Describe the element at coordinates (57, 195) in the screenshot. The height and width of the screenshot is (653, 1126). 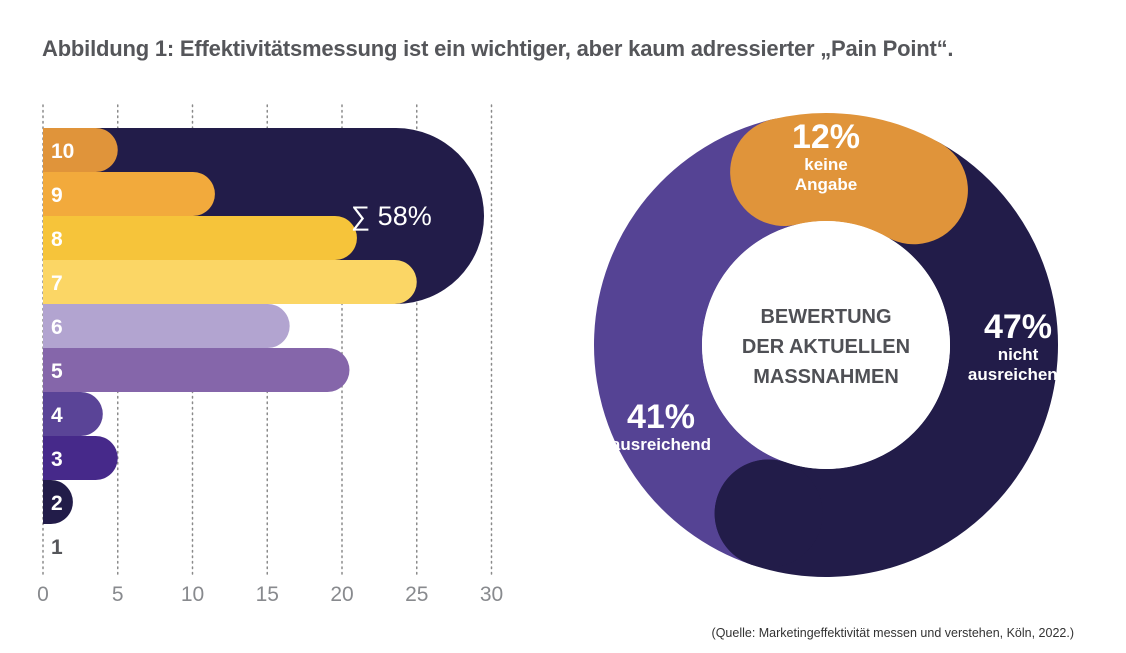
I see `bar-category-label: 9` at that location.